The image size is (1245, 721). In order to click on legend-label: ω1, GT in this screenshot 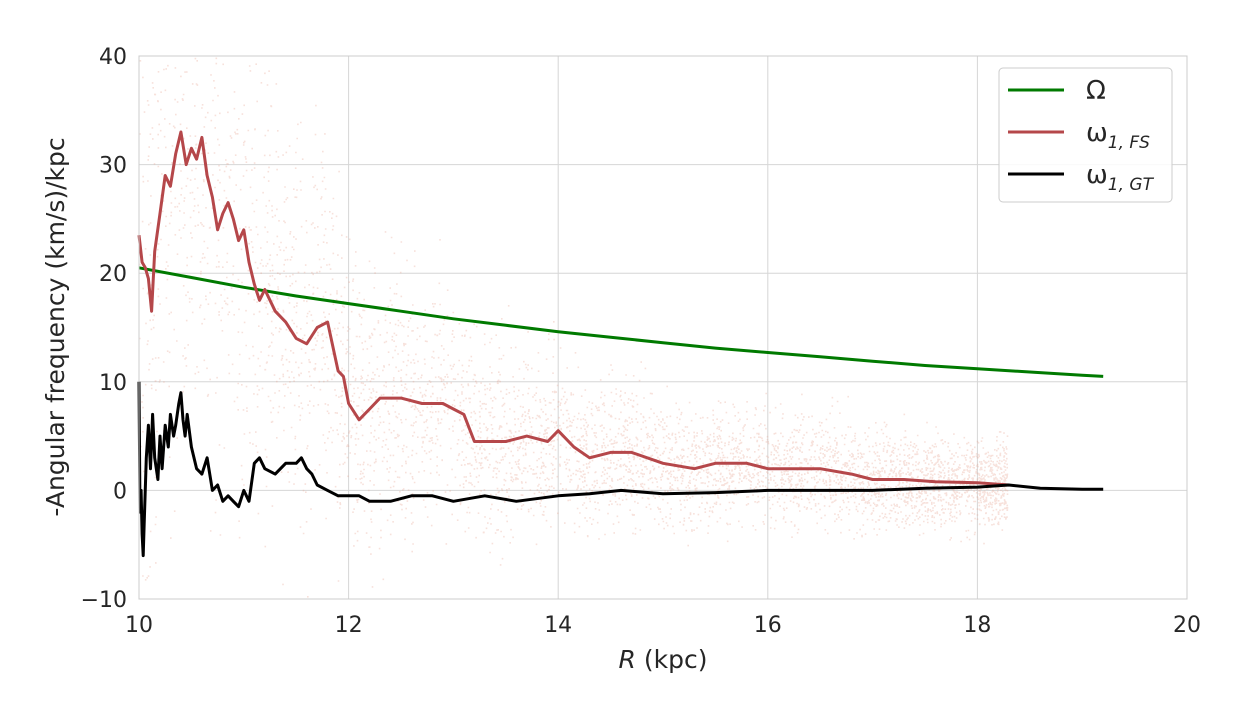, I will do `click(1120, 177)`.